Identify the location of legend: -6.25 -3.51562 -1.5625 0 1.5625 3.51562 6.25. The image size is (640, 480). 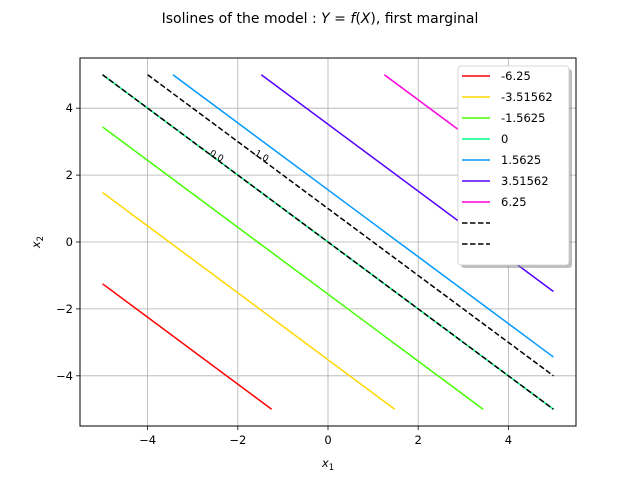
(514, 166).